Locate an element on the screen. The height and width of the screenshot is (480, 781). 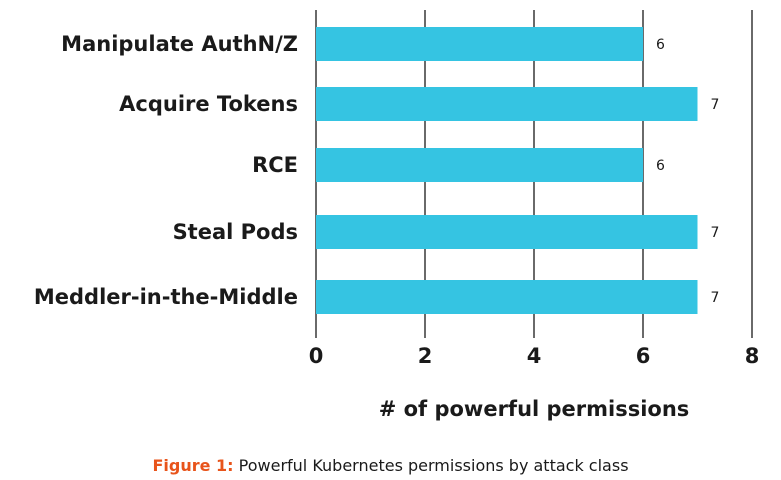
x-tick-label-8: 8 is located at coordinates (752, 356).